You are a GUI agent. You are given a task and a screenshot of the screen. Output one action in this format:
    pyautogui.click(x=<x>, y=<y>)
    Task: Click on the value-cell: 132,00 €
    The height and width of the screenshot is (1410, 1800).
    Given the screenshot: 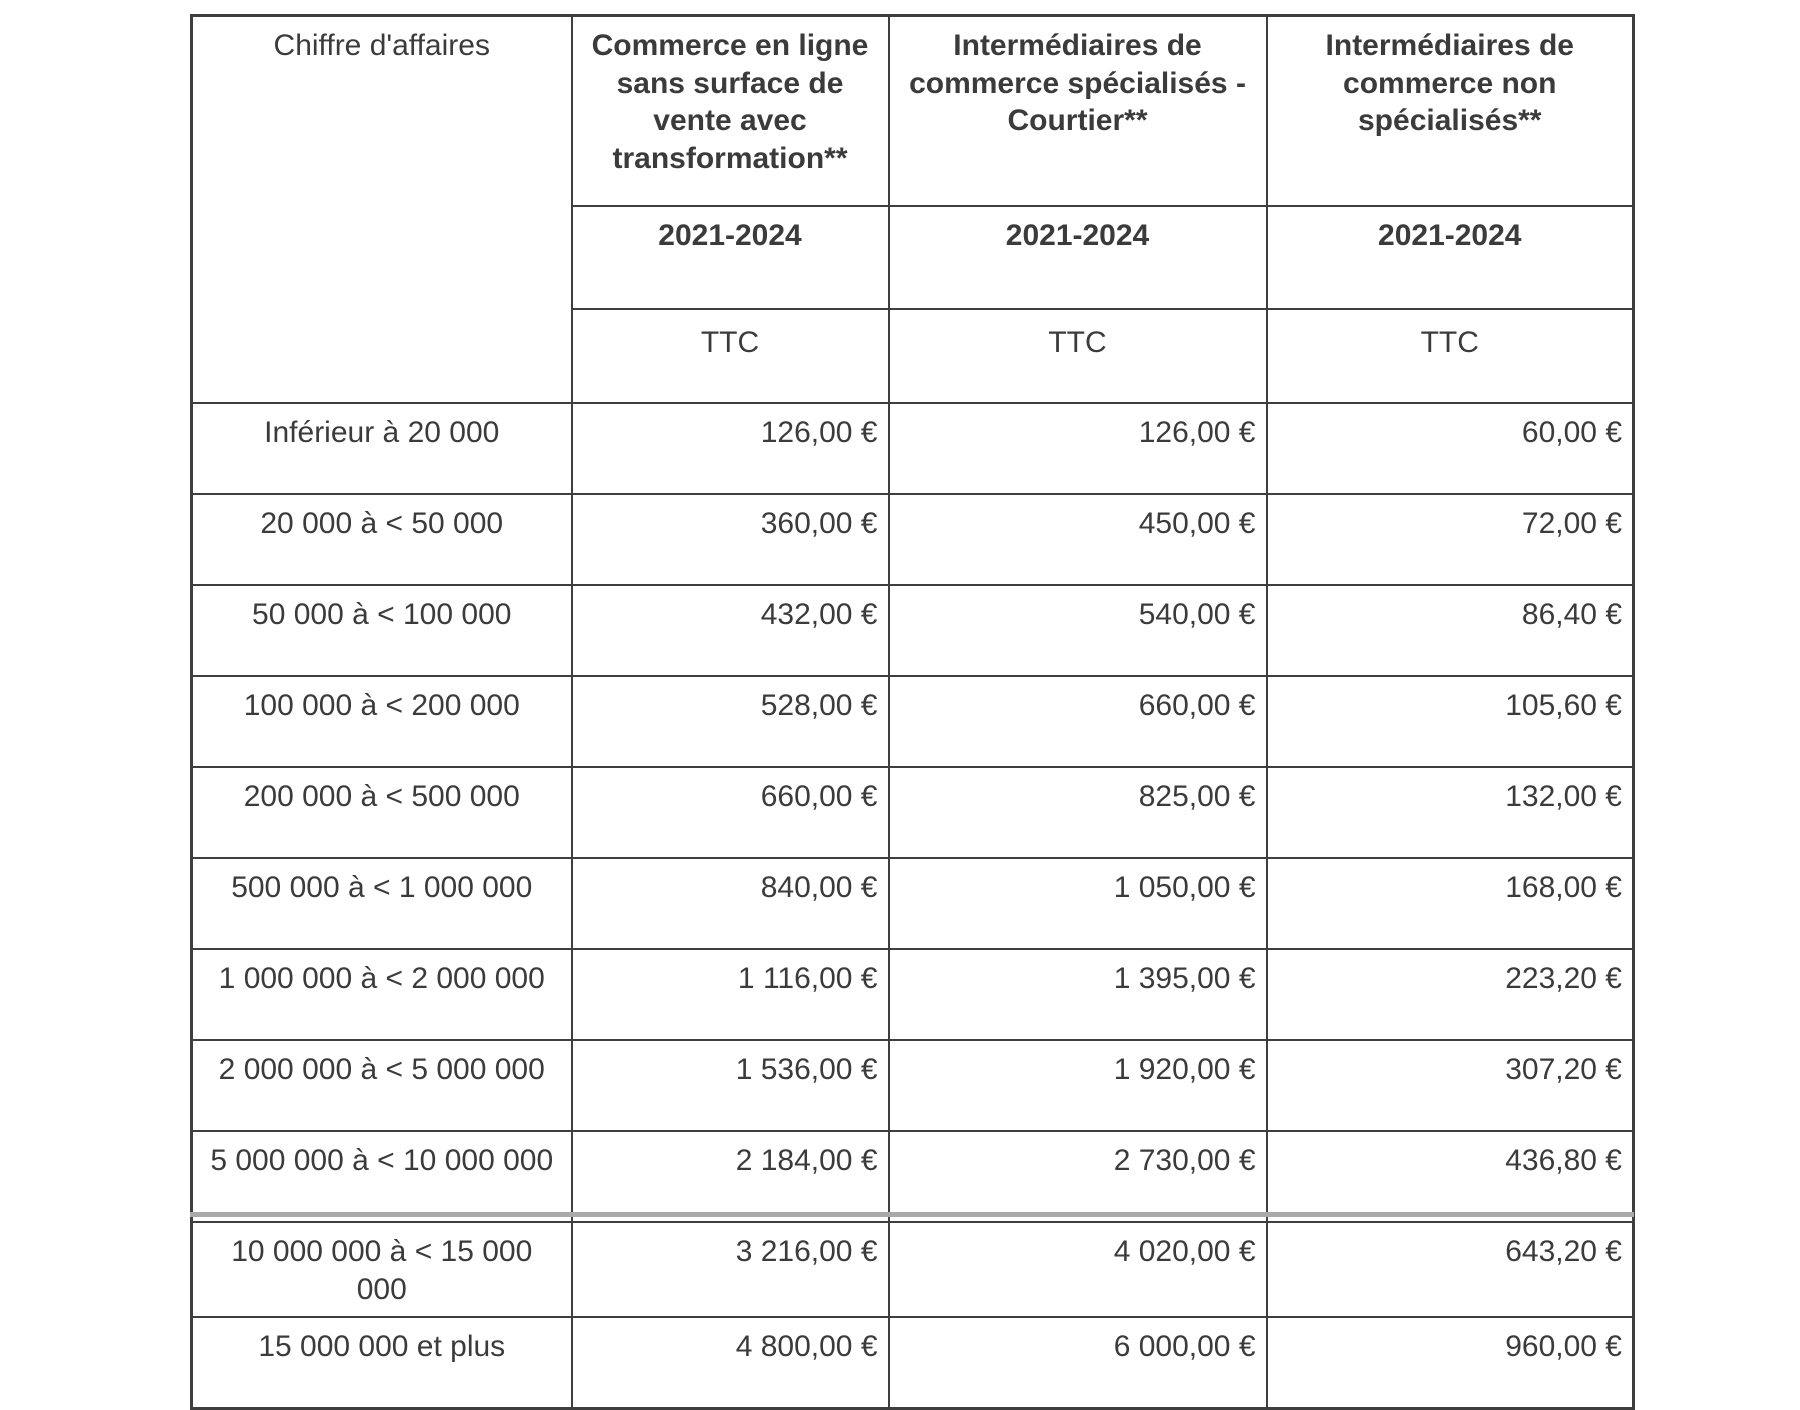 What is the action you would take?
    pyautogui.click(x=1450, y=812)
    